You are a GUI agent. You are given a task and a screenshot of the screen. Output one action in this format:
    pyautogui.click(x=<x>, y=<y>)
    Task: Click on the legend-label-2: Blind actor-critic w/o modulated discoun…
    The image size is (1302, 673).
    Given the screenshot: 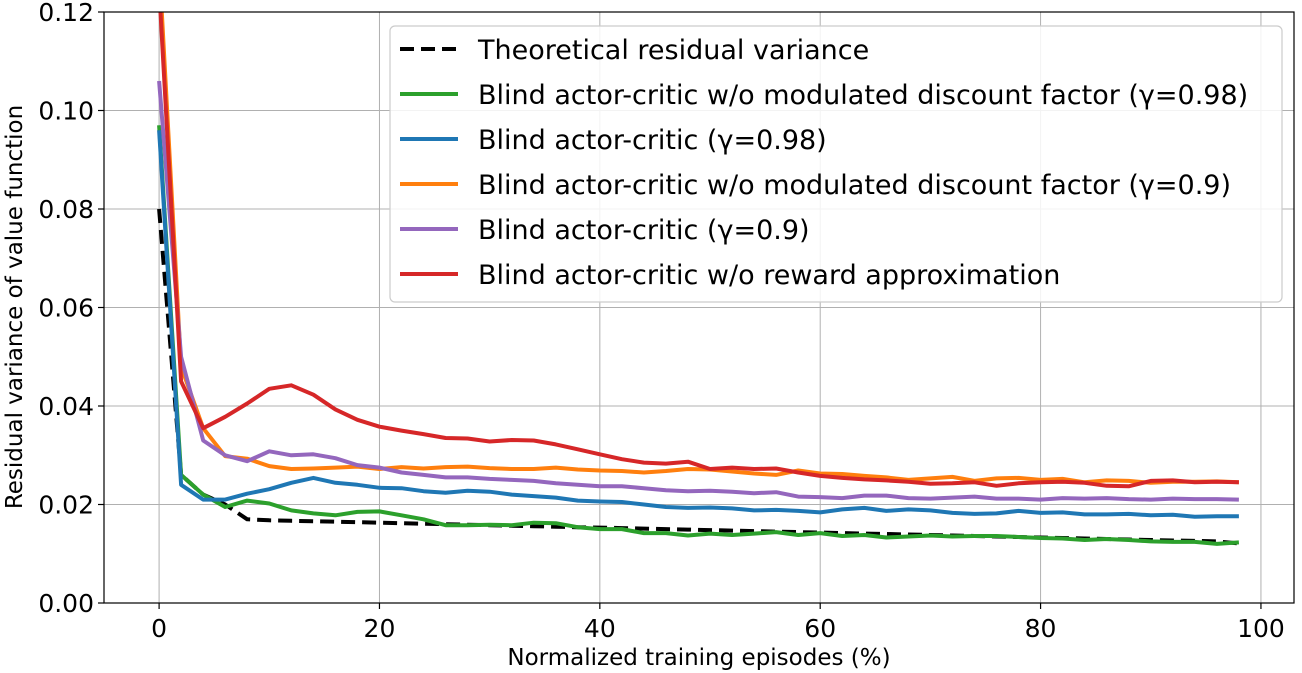 What is the action you would take?
    pyautogui.click(x=863, y=95)
    